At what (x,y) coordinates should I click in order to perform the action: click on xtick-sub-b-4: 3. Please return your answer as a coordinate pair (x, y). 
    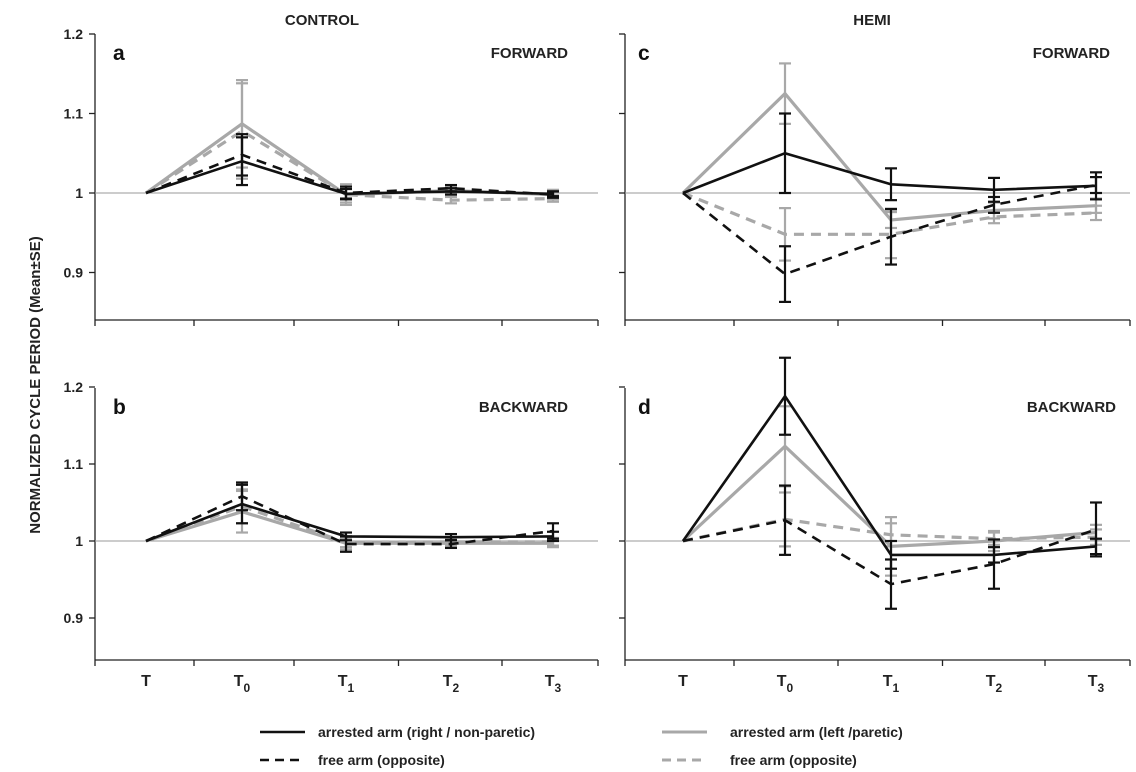
    Looking at the image, I should click on (558, 688).